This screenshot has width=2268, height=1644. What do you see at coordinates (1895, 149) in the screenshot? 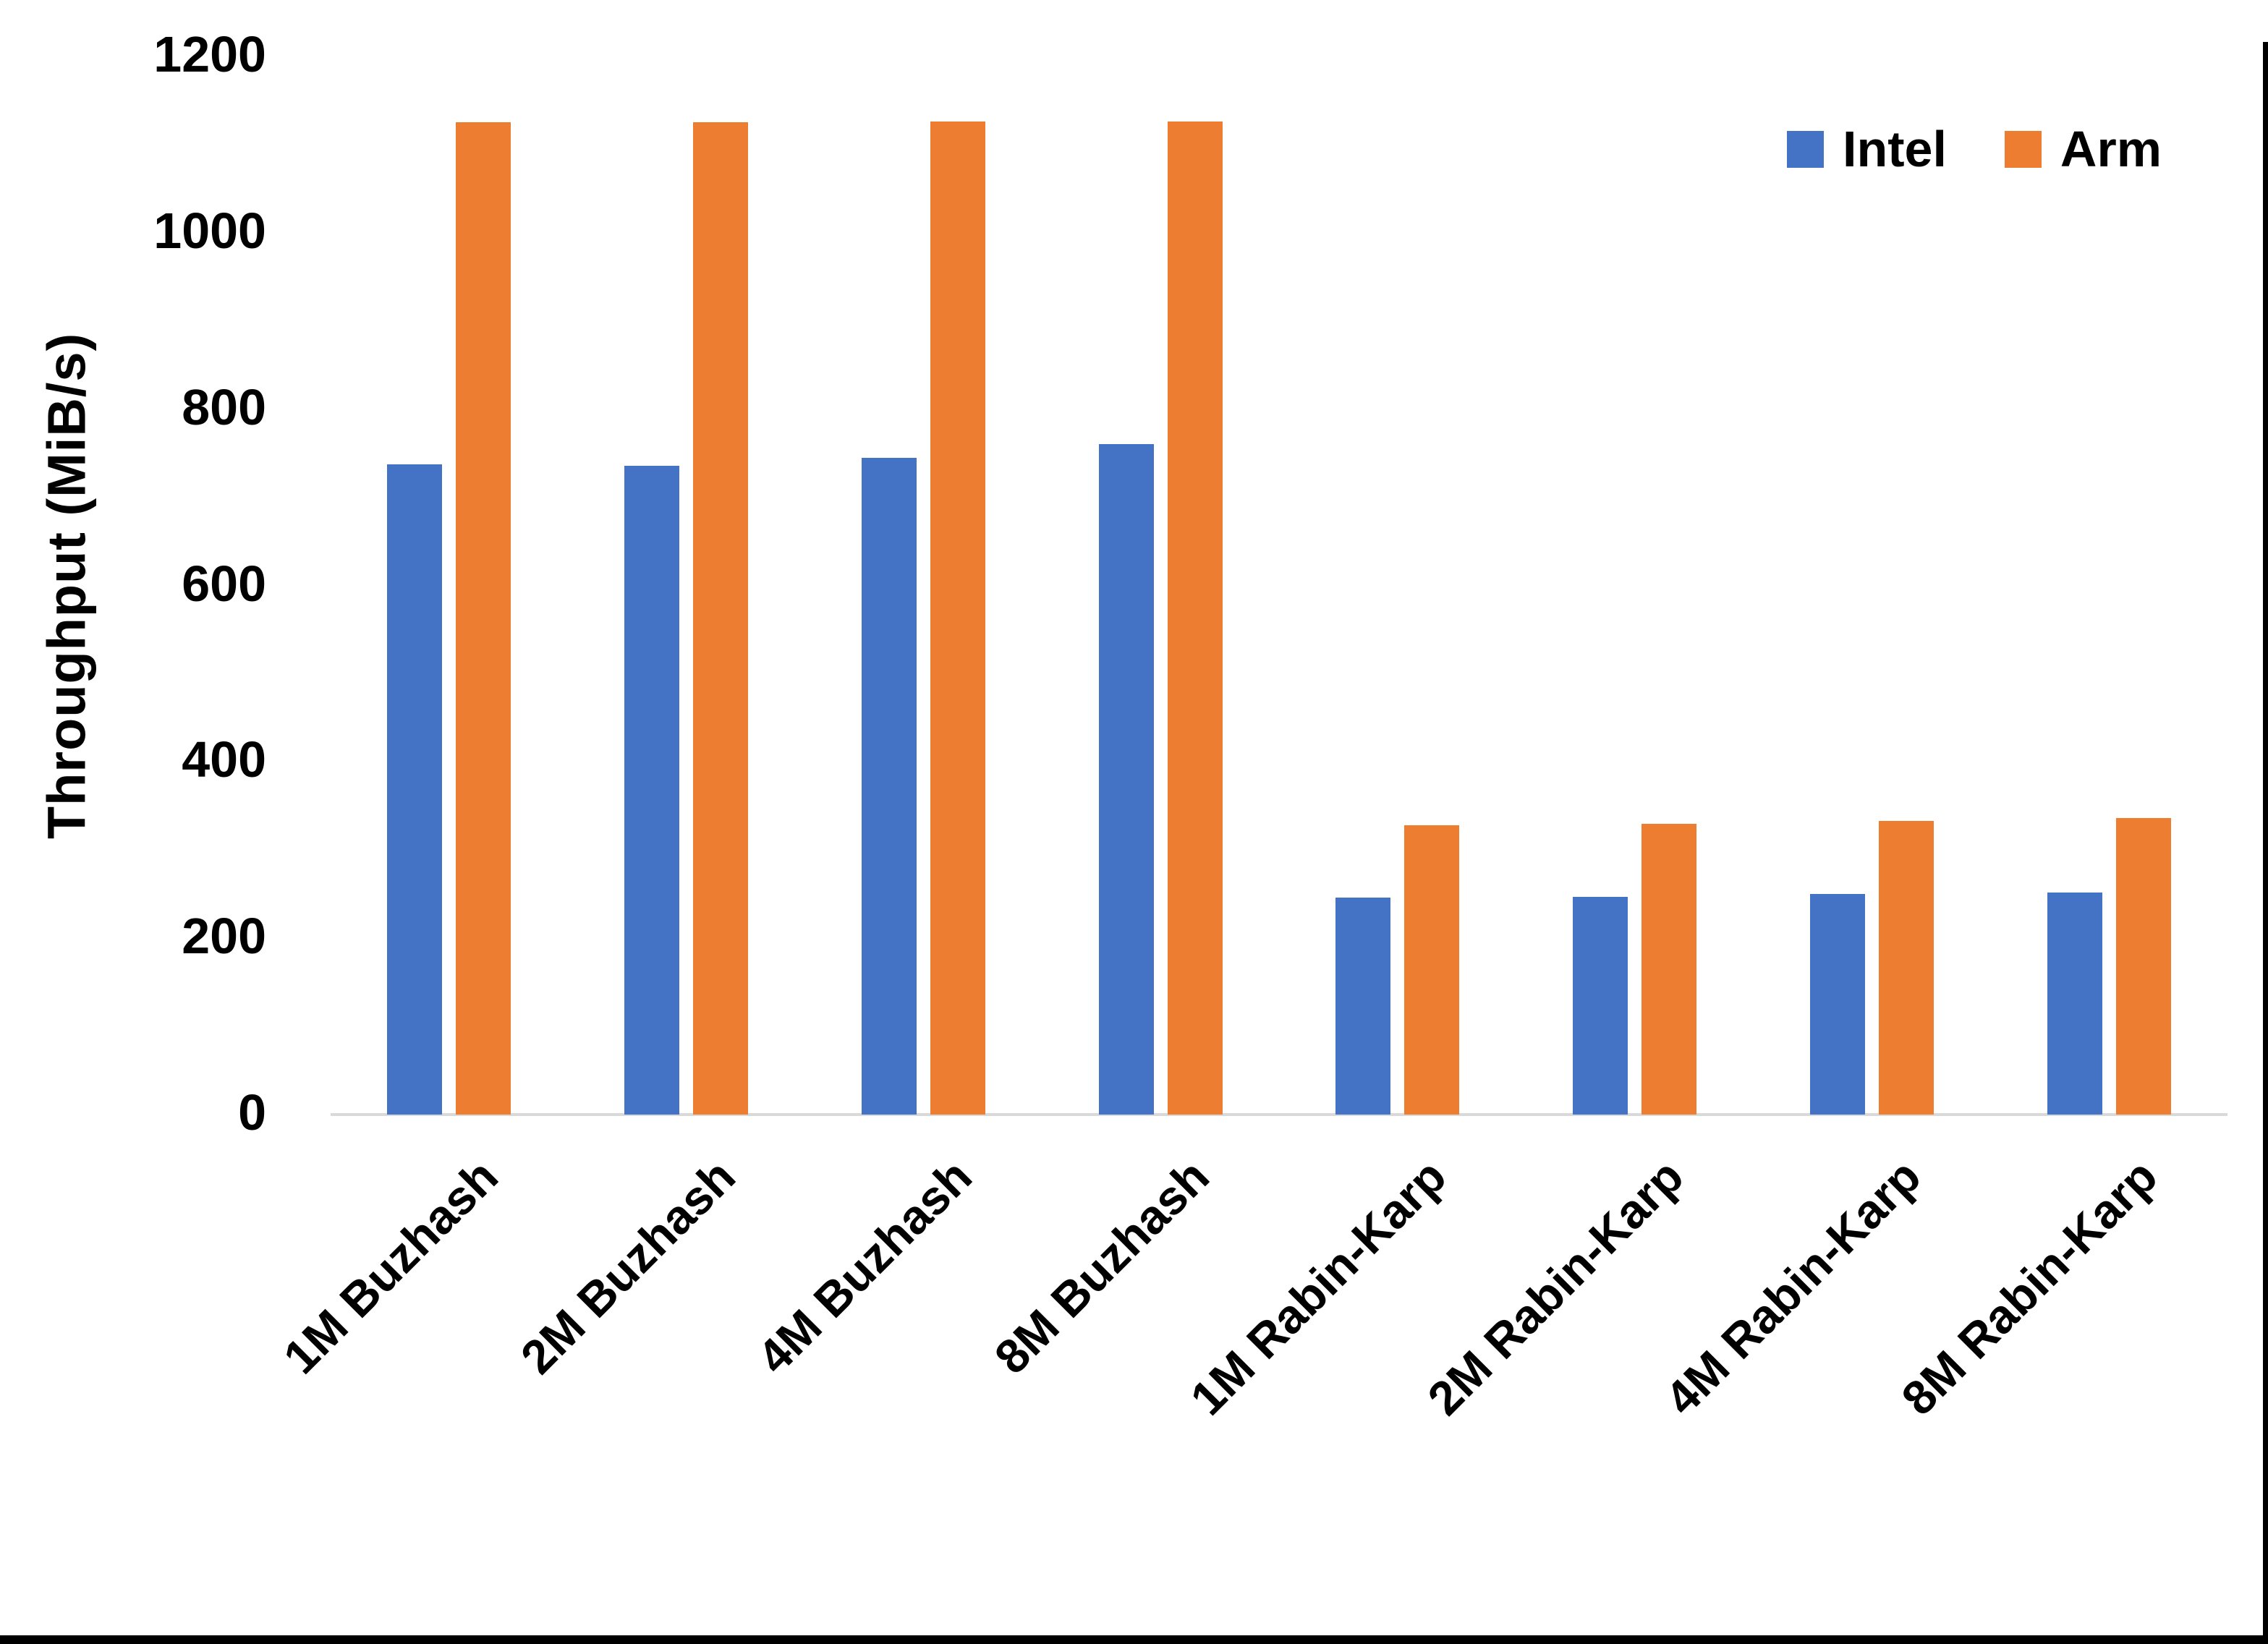
I see `legend-label-intel: Intel` at bounding box center [1895, 149].